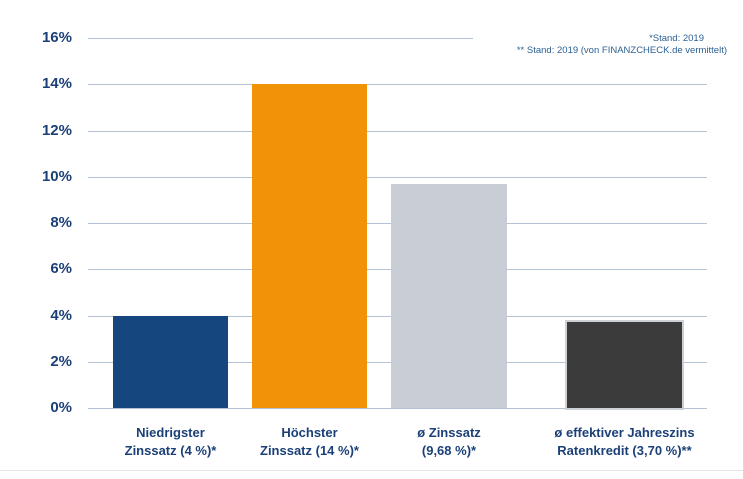  I want to click on x-axis-label-2-line-1: Höchster, so click(309, 432).